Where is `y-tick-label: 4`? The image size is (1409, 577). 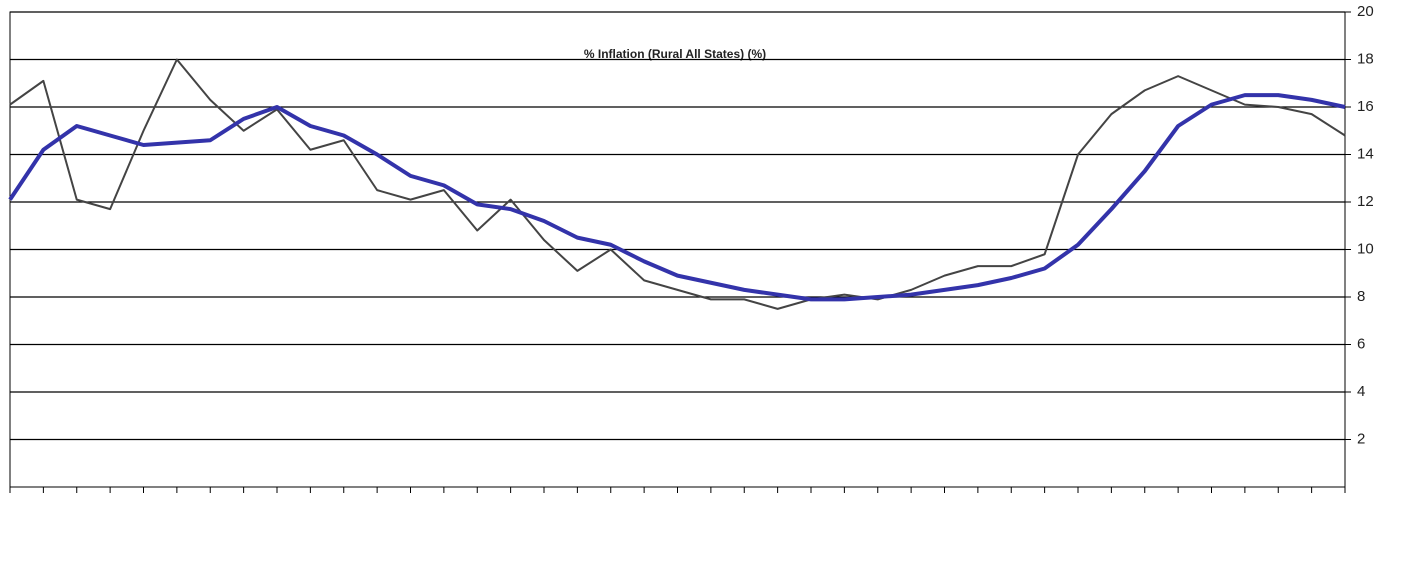 y-tick-label: 4 is located at coordinates (1361, 391).